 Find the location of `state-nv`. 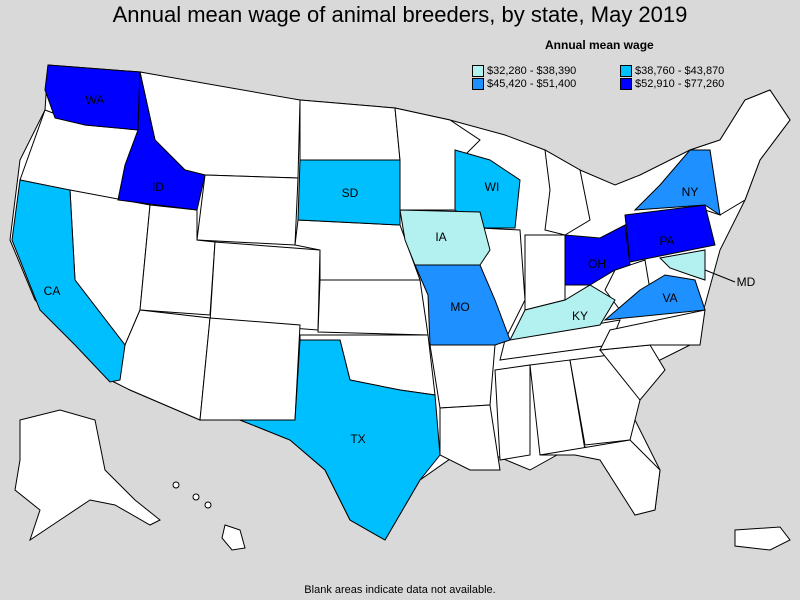

state-nv is located at coordinates (110, 267).